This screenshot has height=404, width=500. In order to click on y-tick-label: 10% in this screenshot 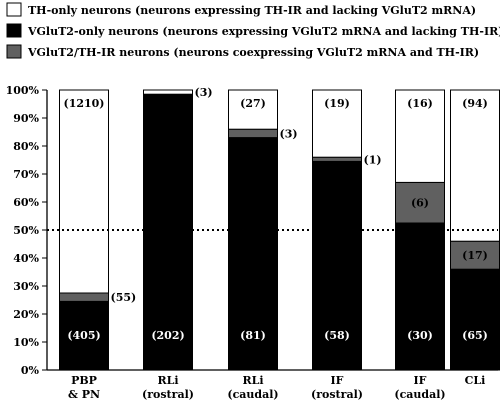, I will do `click(26, 342)`.